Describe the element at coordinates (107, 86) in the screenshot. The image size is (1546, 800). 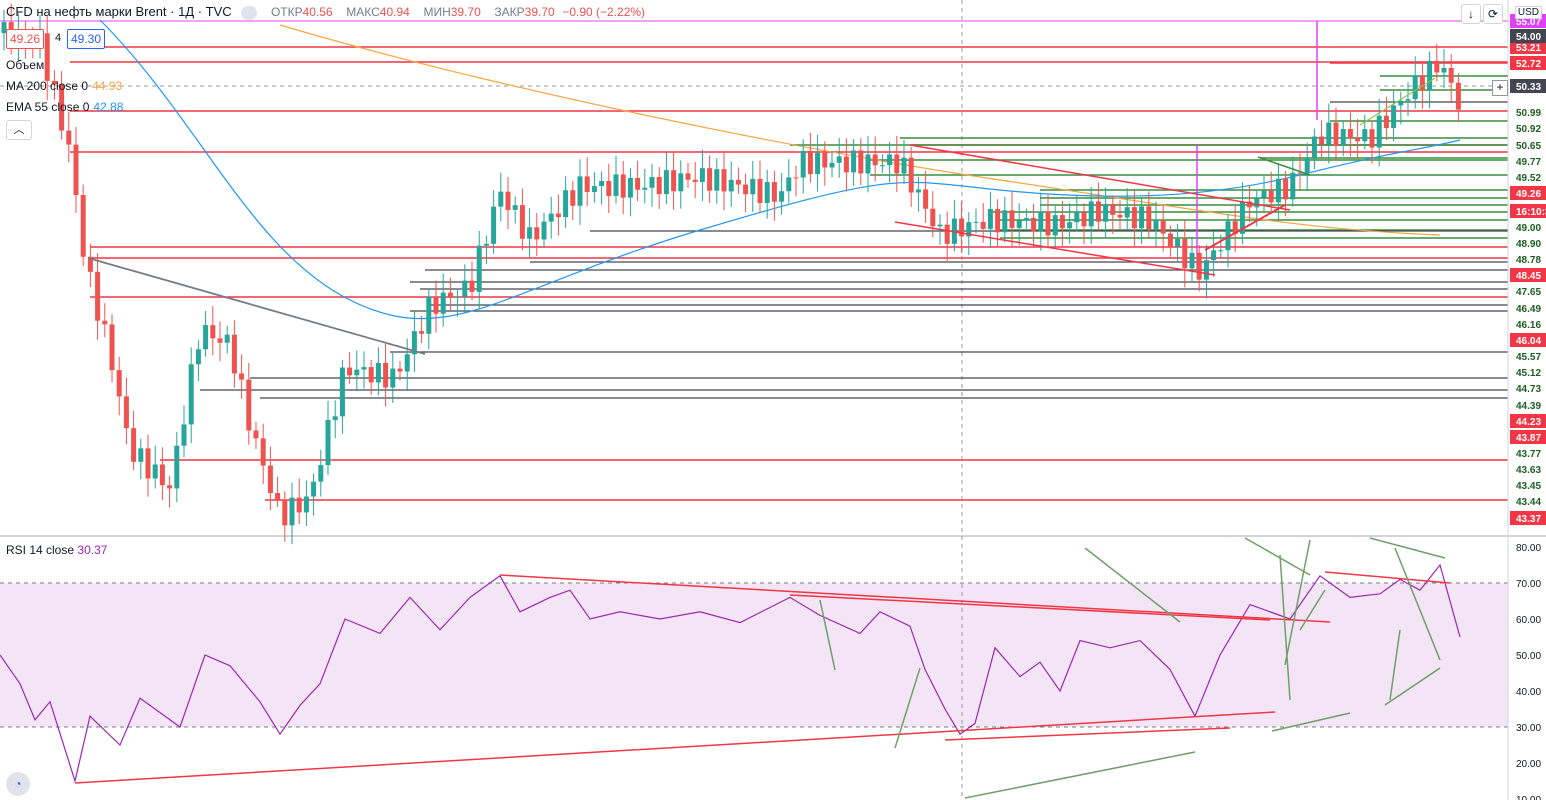
I see `ma-value: 44.93` at that location.